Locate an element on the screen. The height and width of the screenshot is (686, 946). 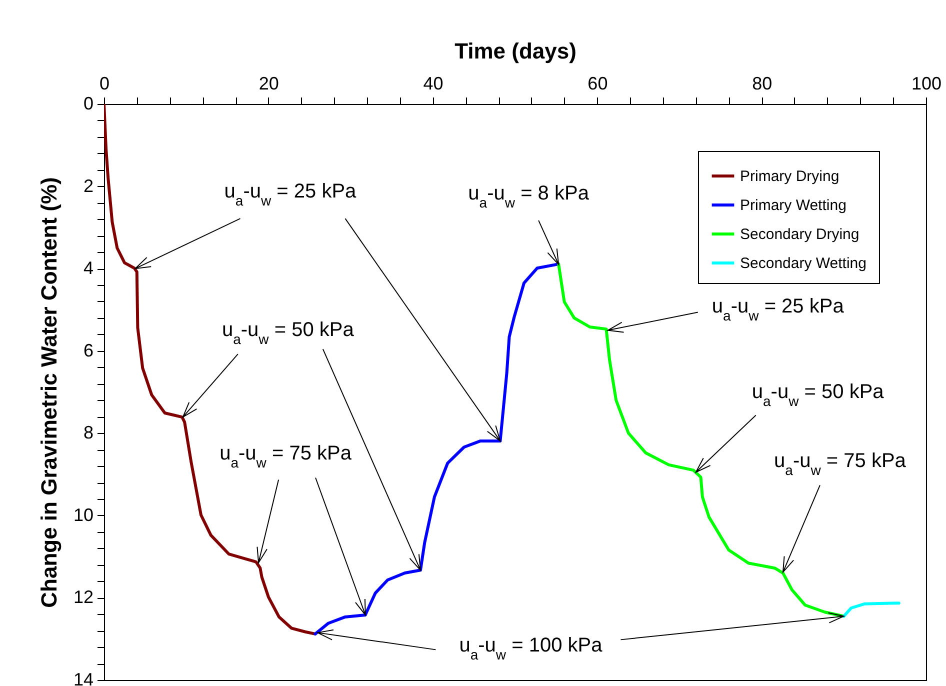
y-tick-label: 4 is located at coordinates (88, 268).